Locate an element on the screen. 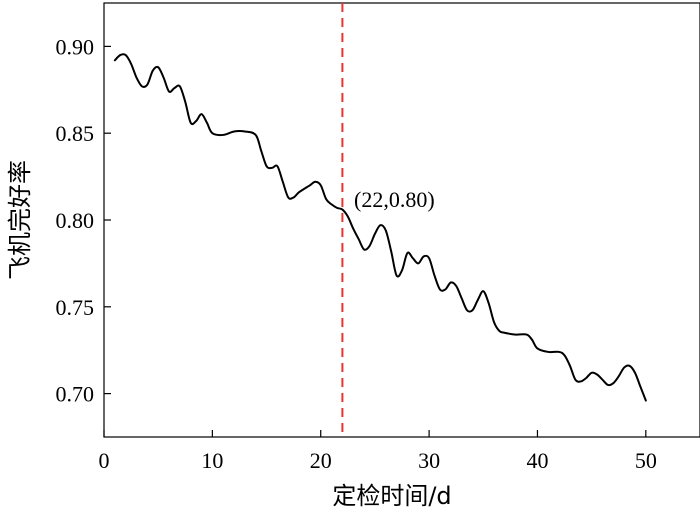  y-tick-label: 0.85 is located at coordinates (75, 133).